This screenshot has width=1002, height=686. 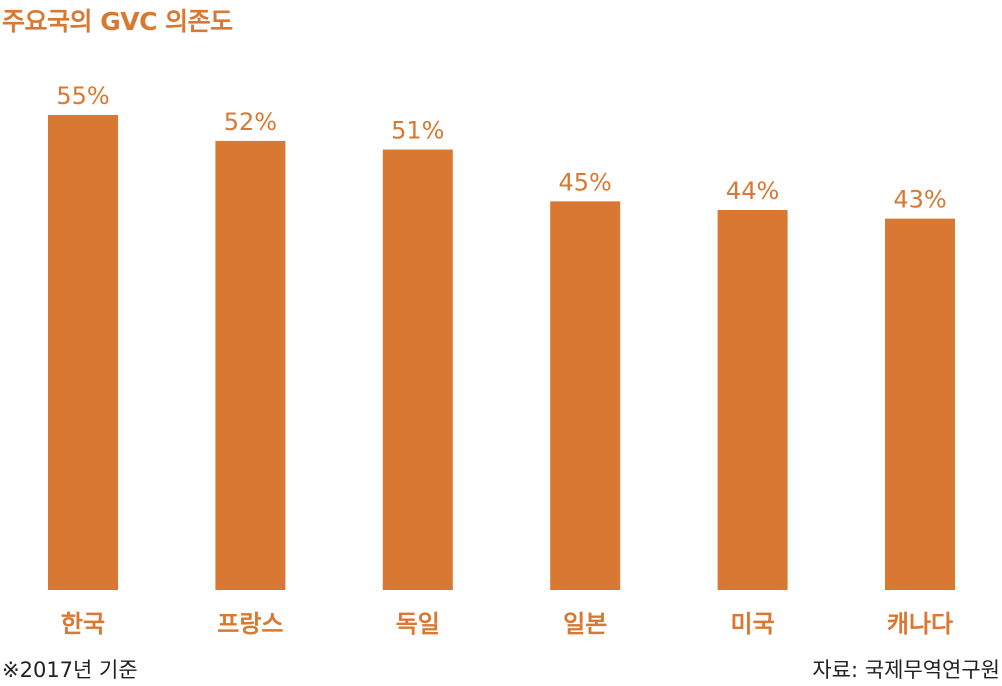 I want to click on value-label-3: 45%, so click(x=585, y=182).